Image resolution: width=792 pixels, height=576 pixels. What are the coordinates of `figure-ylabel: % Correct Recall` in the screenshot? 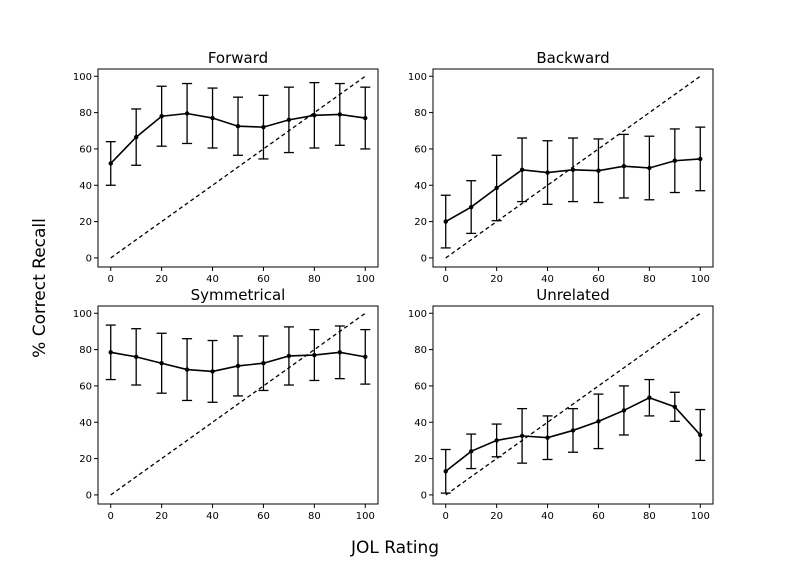 It's located at (40, 288).